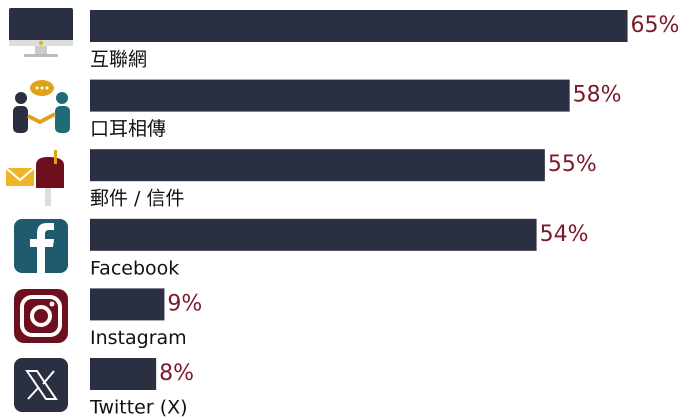  I want to click on icon-x, so click(41, 385).